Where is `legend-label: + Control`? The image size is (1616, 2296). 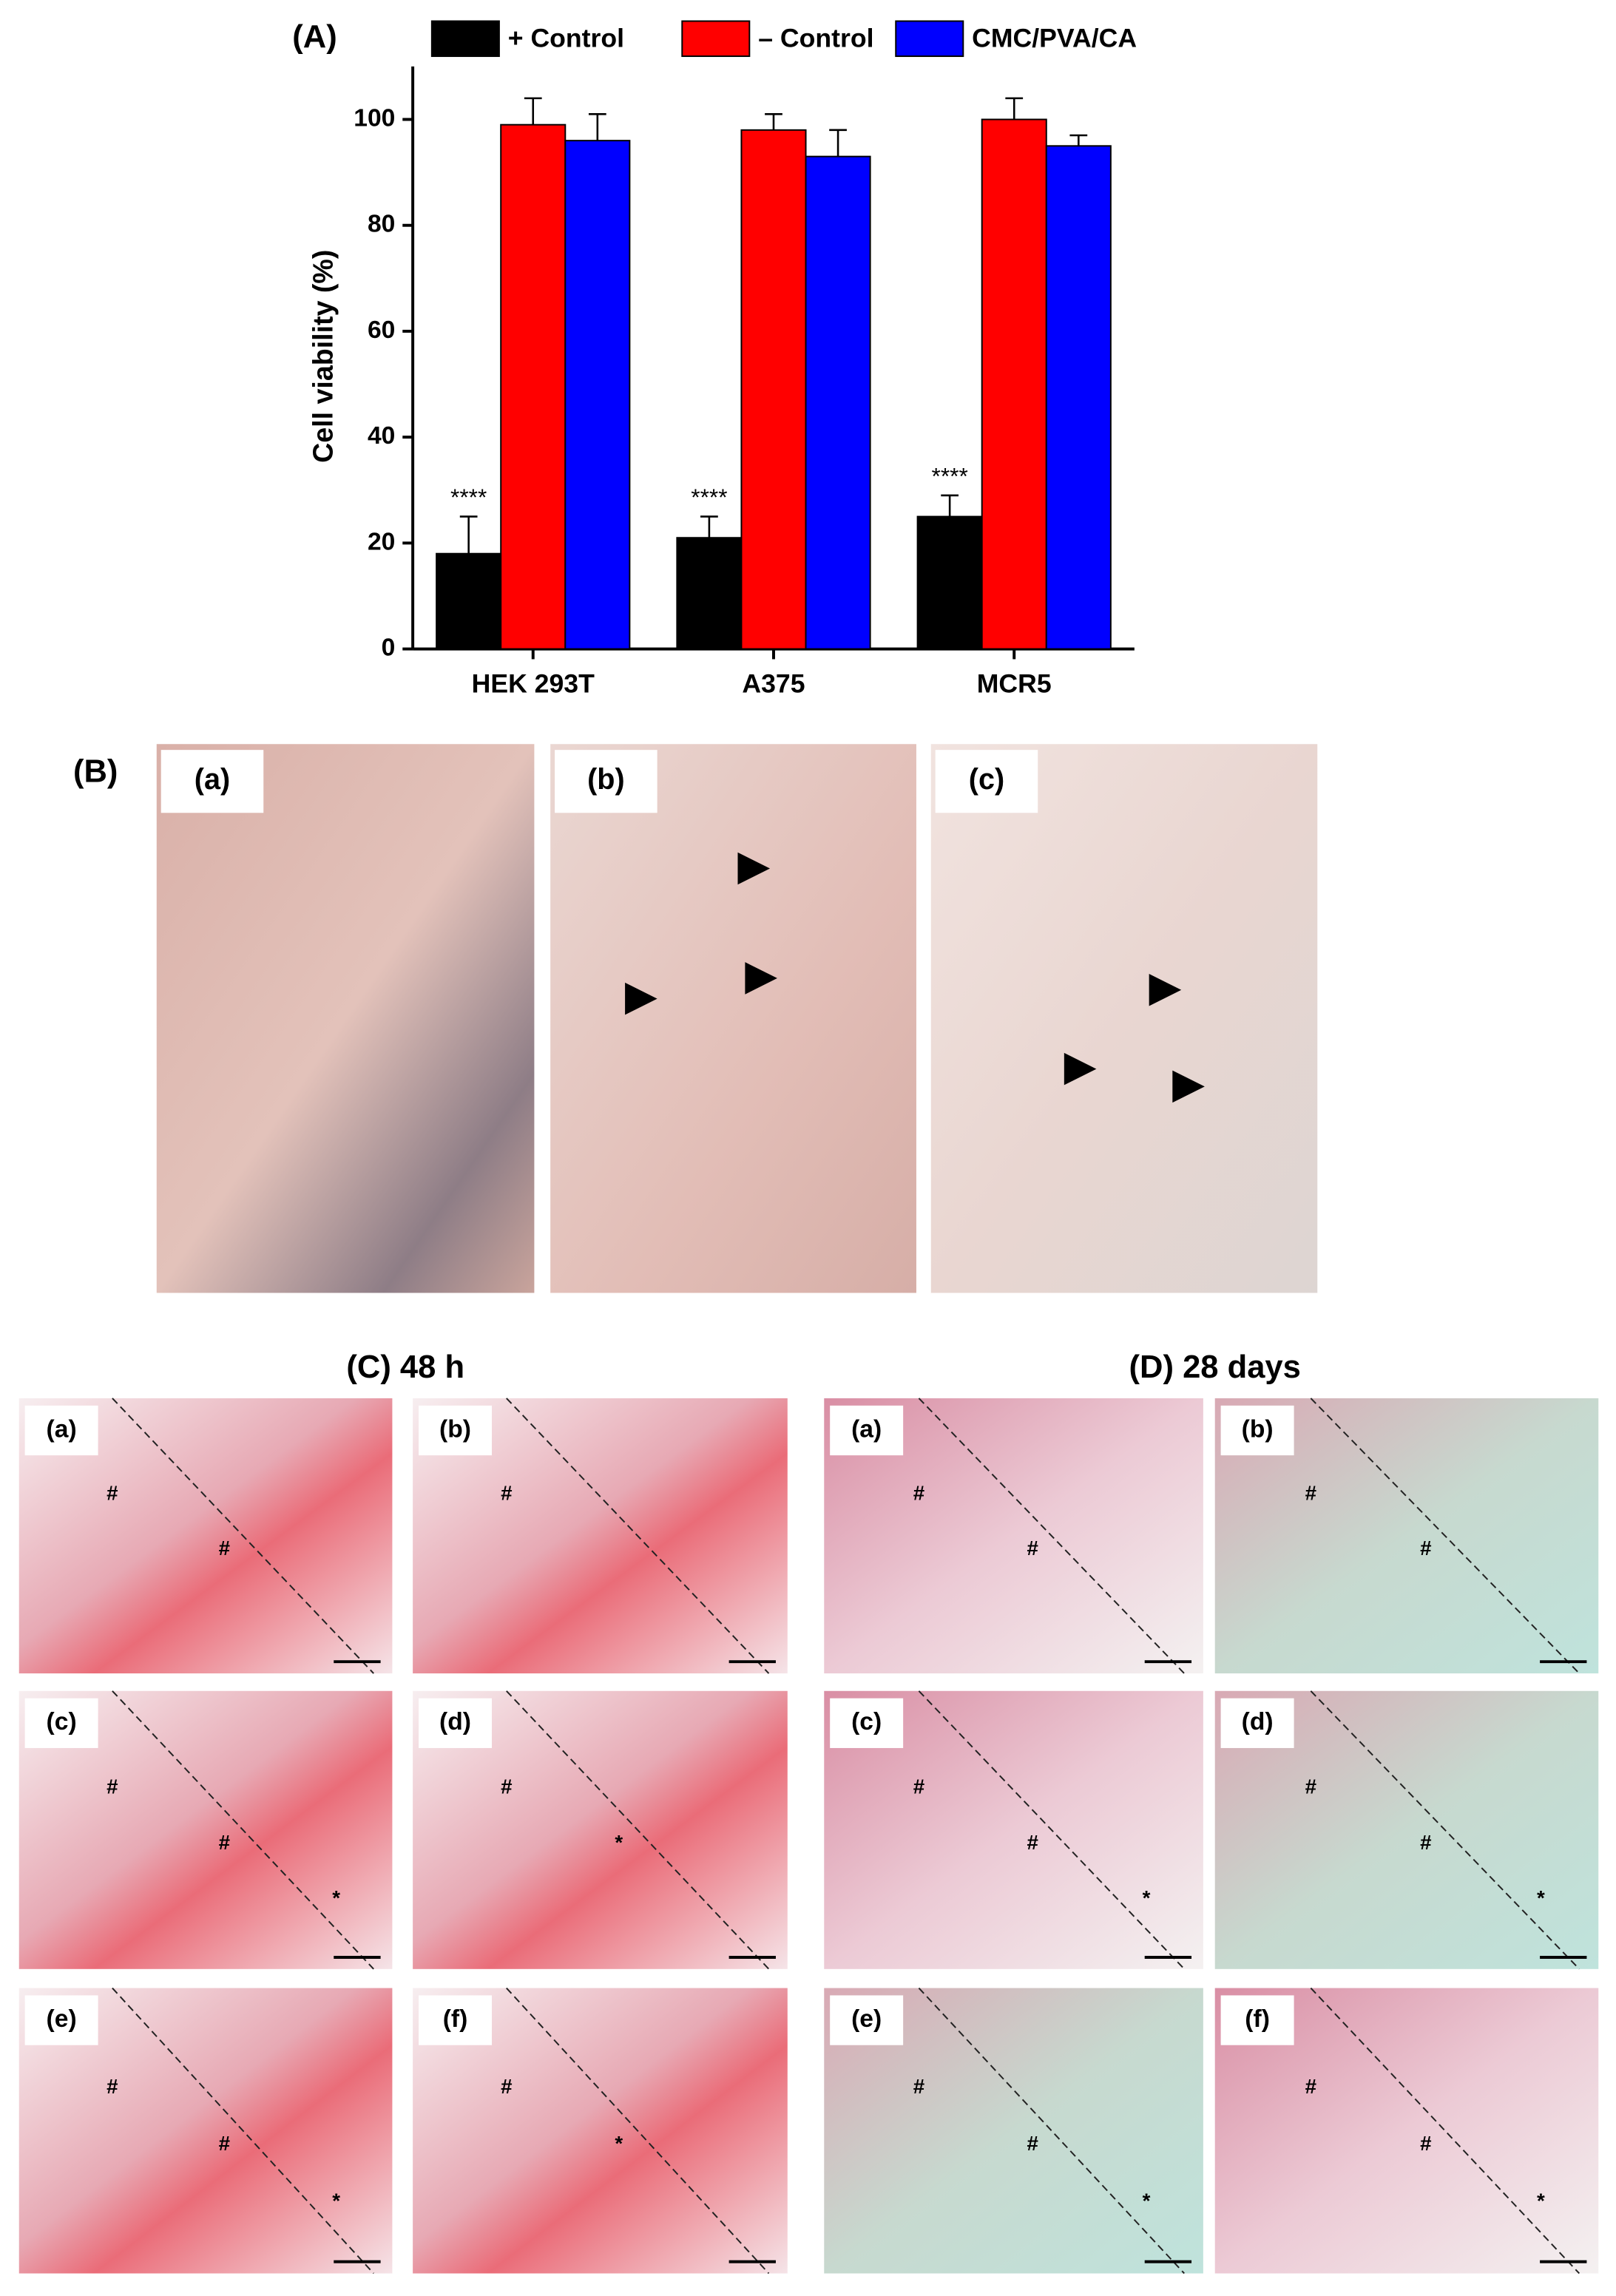
legend-label: + Control is located at coordinates (566, 39).